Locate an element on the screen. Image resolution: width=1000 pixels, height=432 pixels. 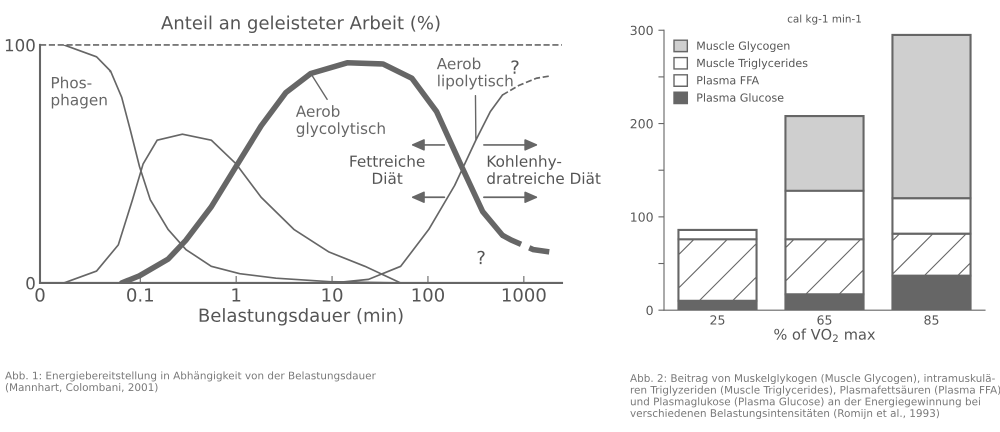
legend-label: Plasma FFA is located at coordinates (728, 80).